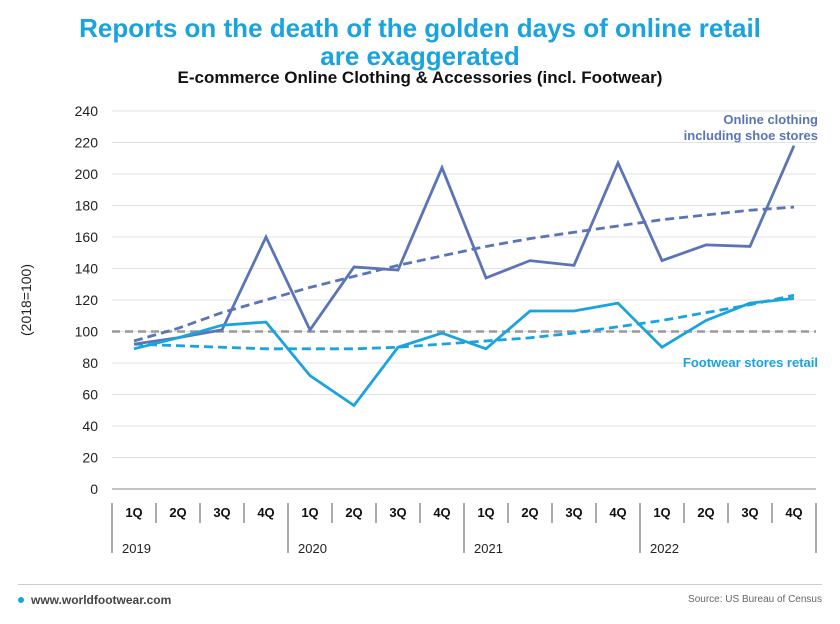 This screenshot has width=840, height=624. I want to click on year-label: 2020, so click(312, 548).